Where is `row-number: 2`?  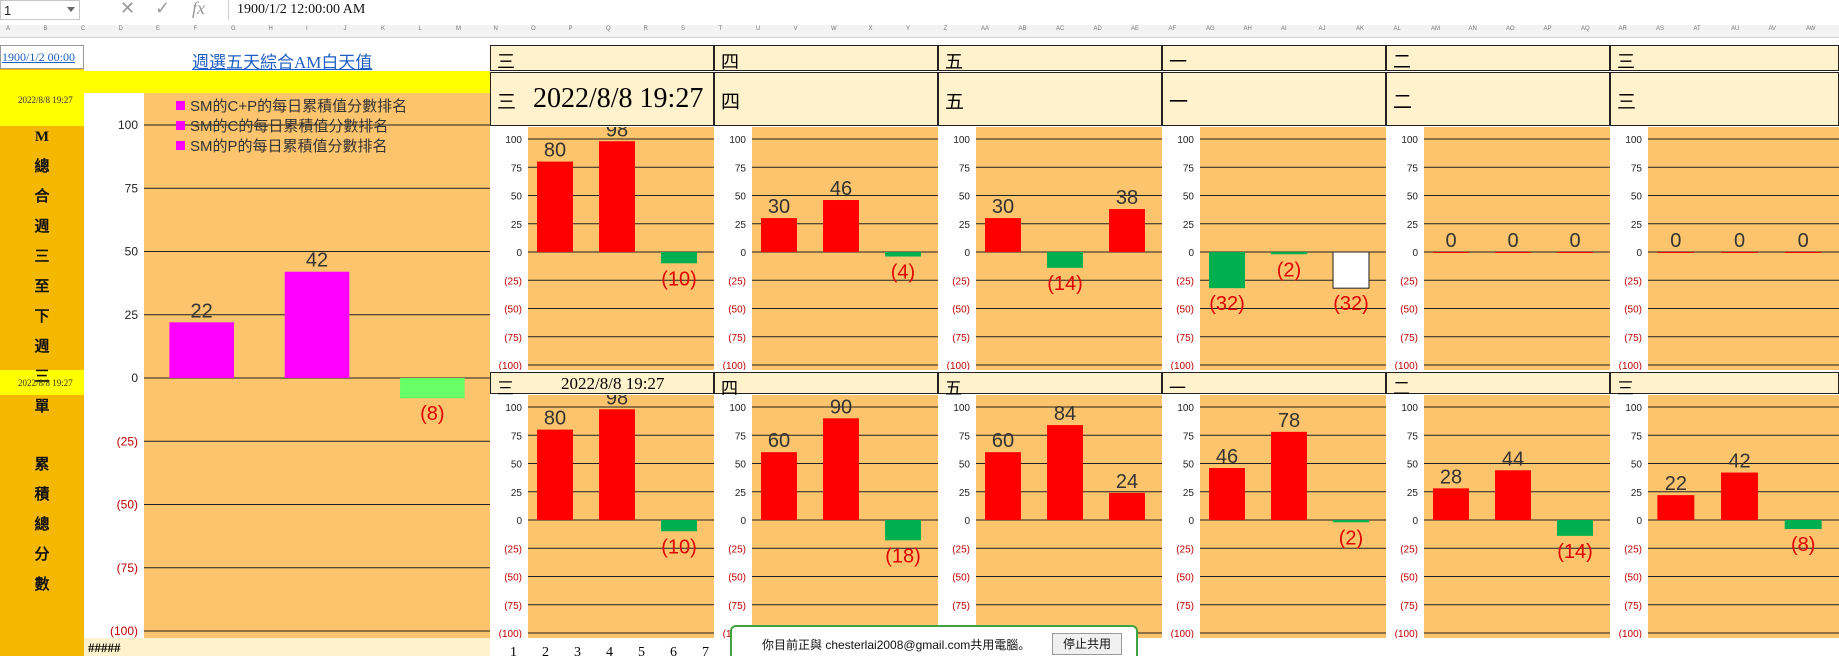 row-number: 2 is located at coordinates (545, 650).